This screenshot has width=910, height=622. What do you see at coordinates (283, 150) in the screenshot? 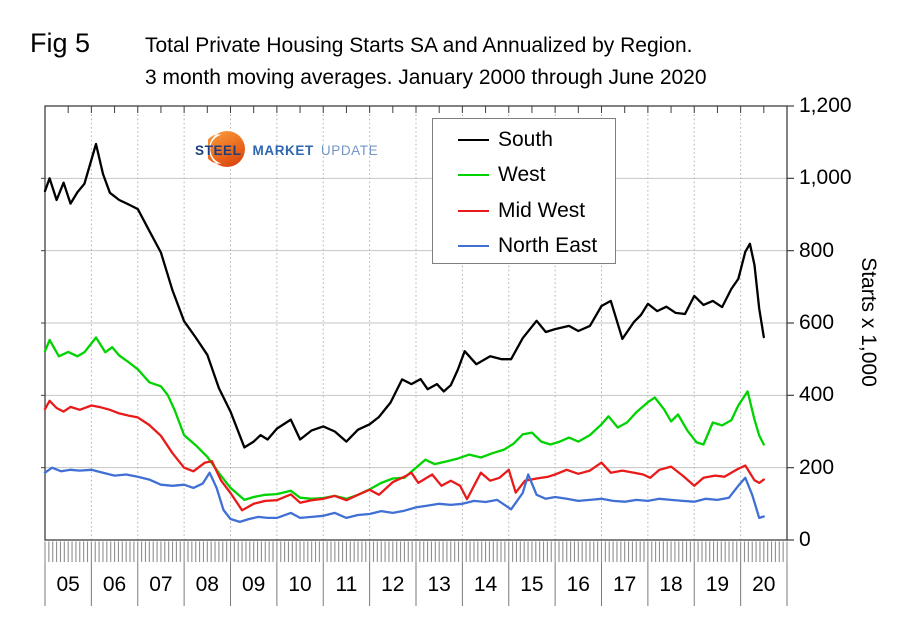
I see `logo-word-market: MARKET` at bounding box center [283, 150].